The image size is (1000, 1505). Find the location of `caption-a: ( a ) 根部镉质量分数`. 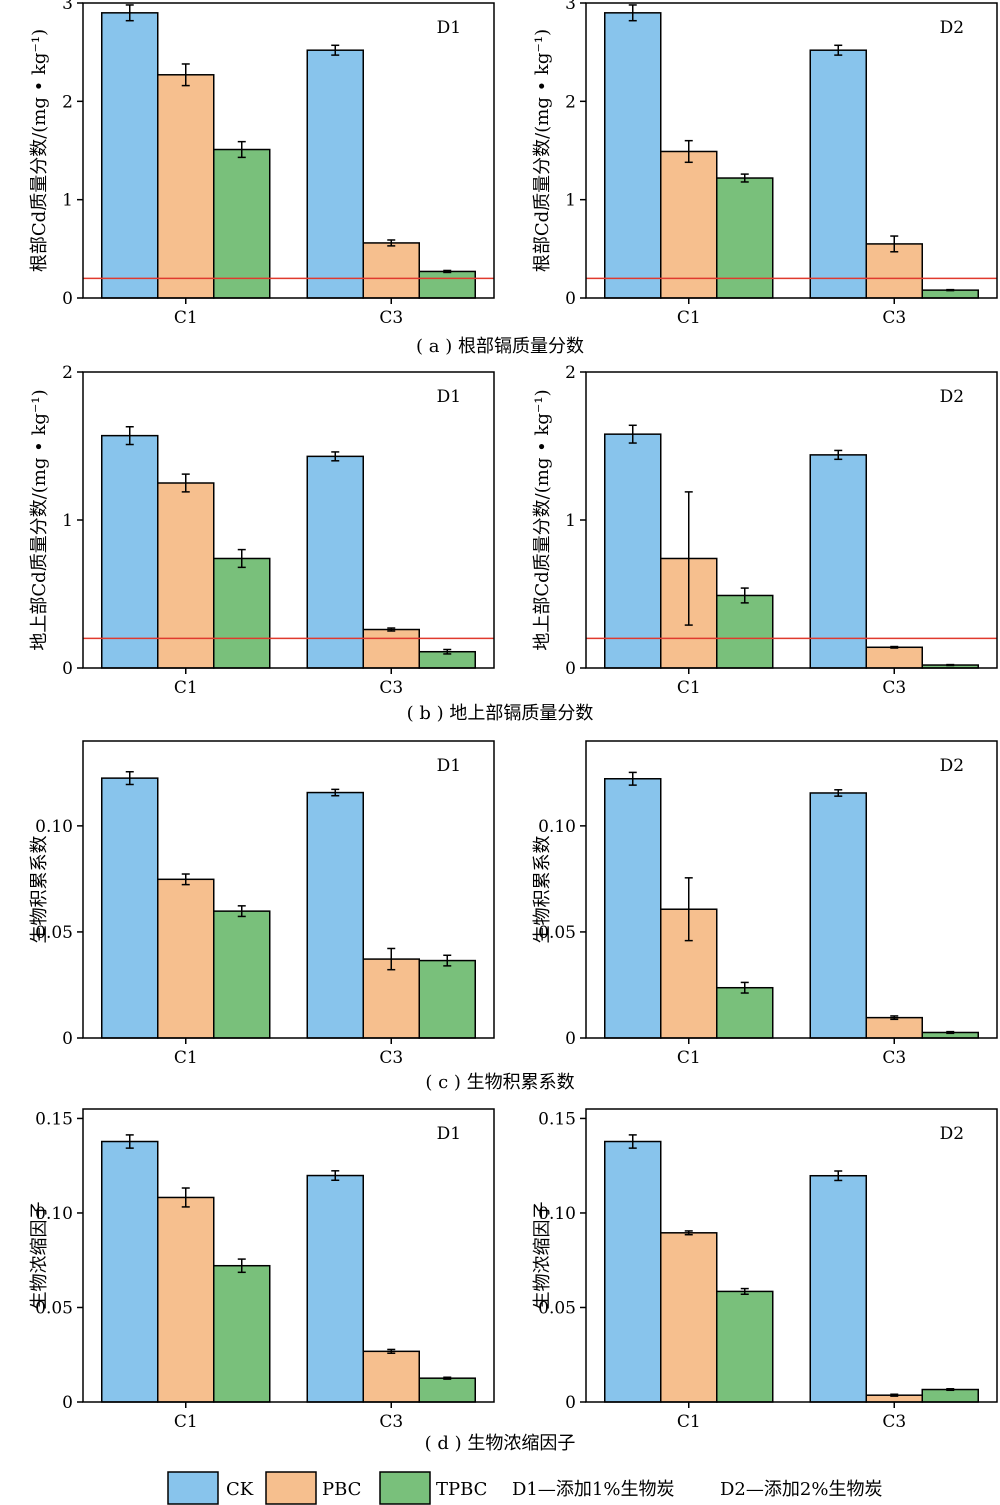

caption-a: ( a ) 根部镉质量分数 is located at coordinates (500, 346).